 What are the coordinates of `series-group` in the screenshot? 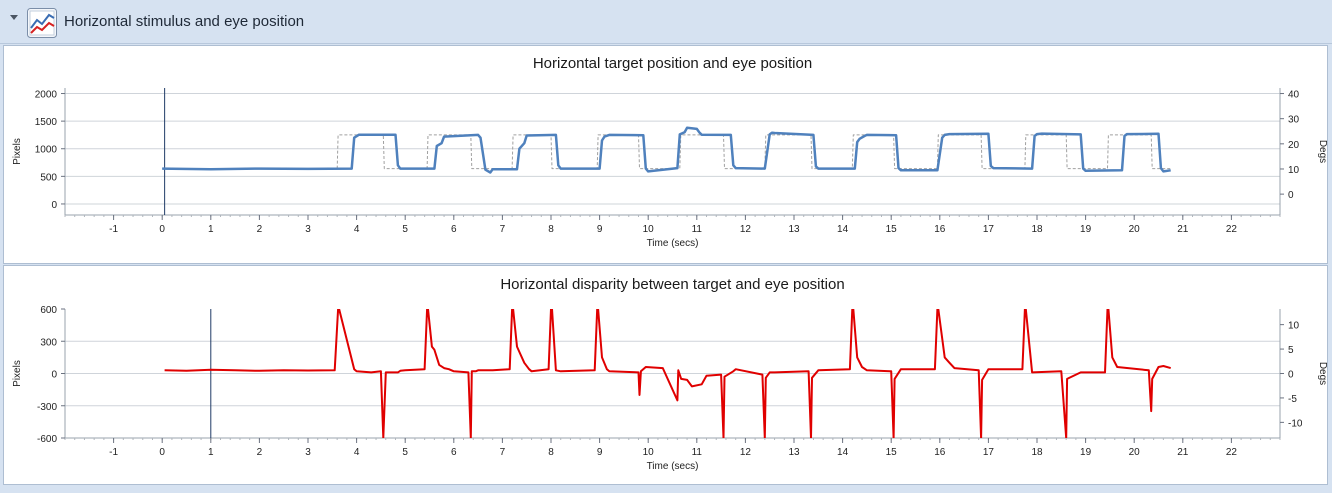 It's located at (666, 150).